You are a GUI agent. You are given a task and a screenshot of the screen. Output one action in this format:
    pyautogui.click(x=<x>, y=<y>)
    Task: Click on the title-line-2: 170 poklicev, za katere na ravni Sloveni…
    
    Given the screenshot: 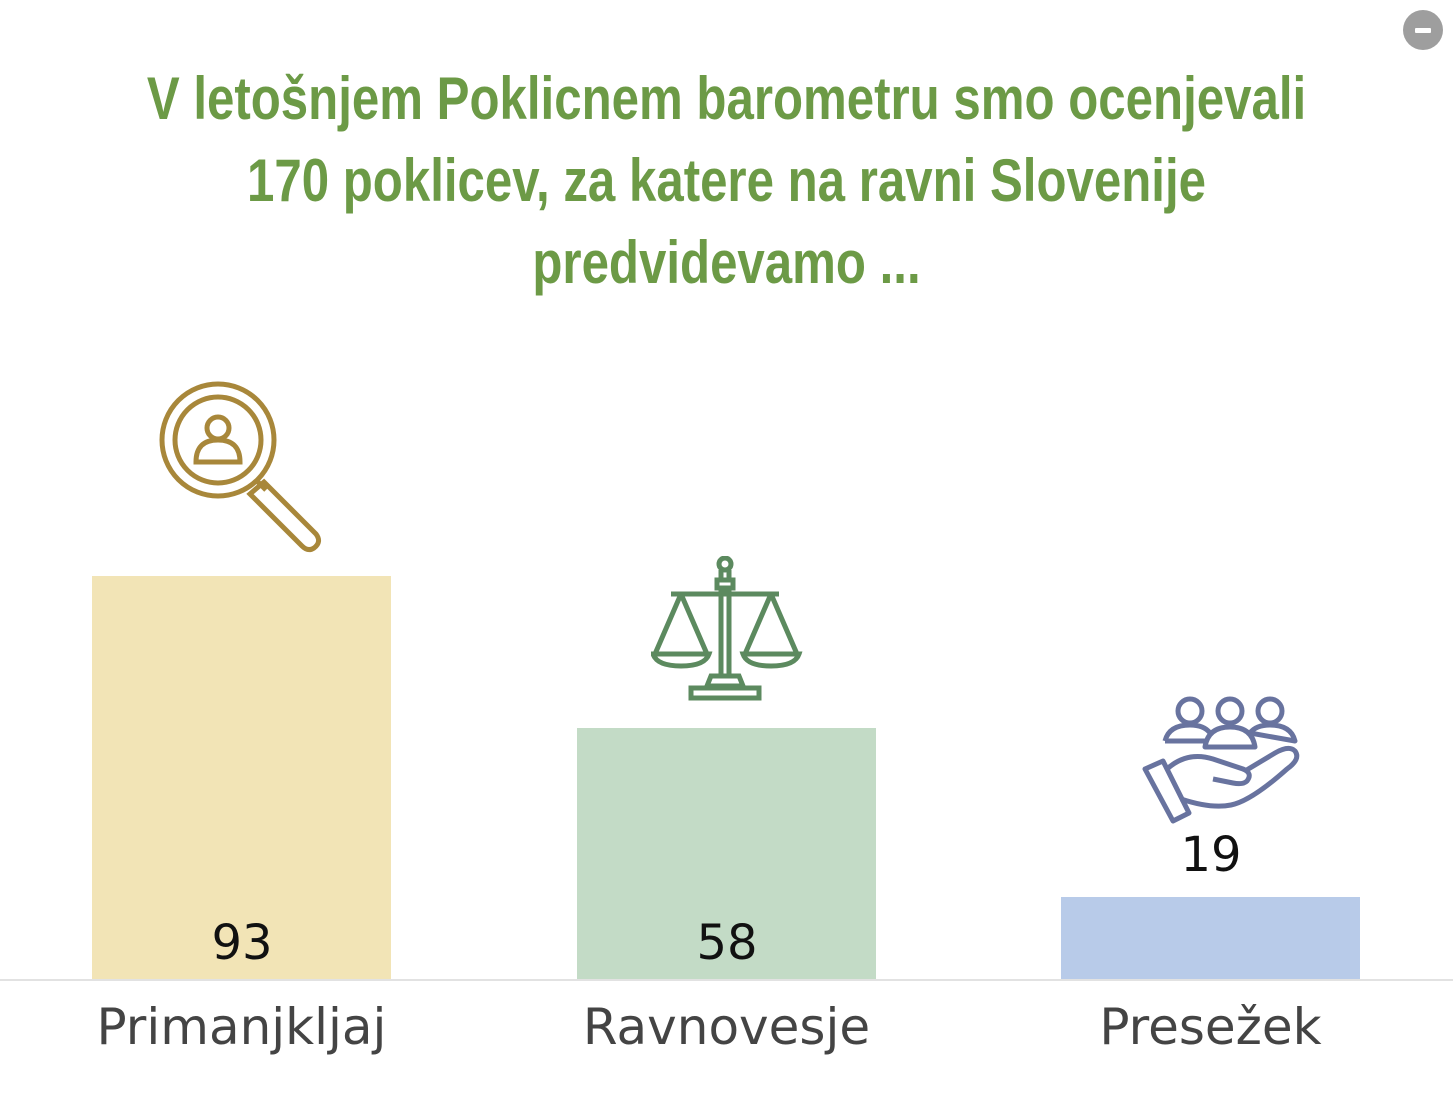 What is the action you would take?
    pyautogui.click(x=726, y=180)
    